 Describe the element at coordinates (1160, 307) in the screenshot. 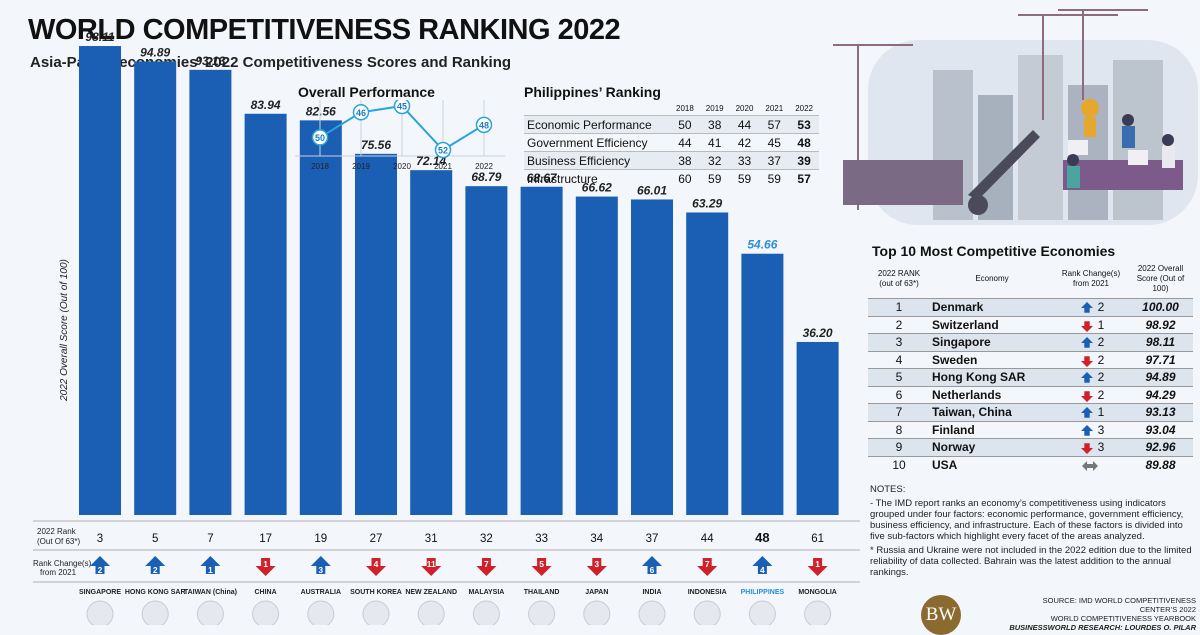

I see `score-cell: 100.00` at that location.